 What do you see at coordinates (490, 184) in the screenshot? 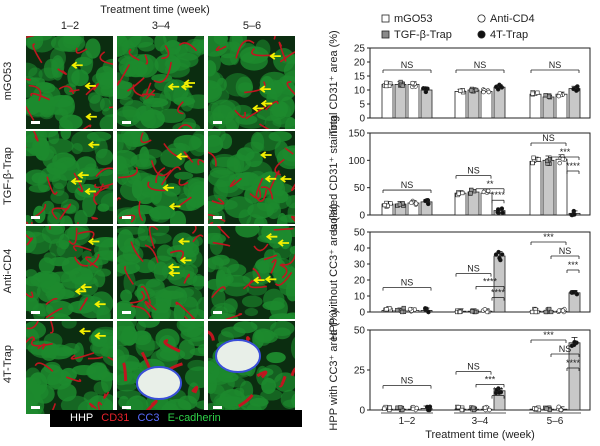
I see `significance-label: **` at bounding box center [490, 184].